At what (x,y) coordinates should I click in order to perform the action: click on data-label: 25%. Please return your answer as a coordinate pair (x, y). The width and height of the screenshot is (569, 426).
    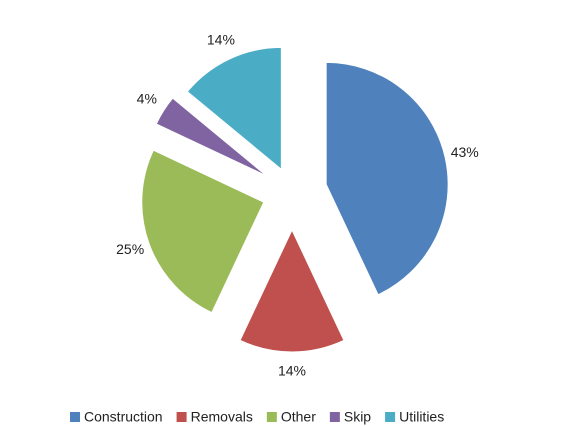
    Looking at the image, I should click on (130, 249).